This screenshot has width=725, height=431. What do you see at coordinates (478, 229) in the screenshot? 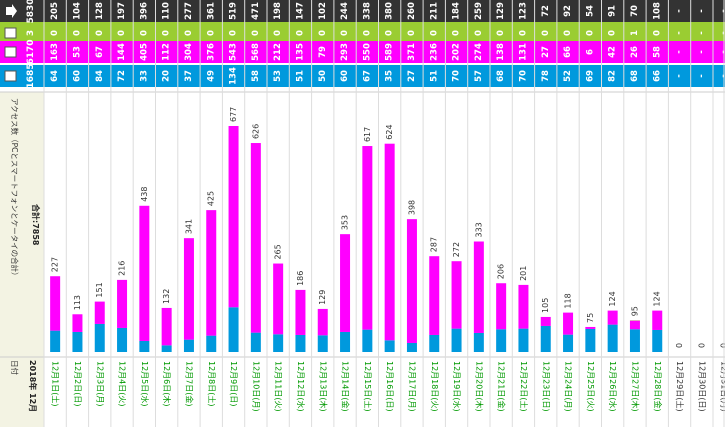
I see `bar-total-label: 333` at bounding box center [478, 229].